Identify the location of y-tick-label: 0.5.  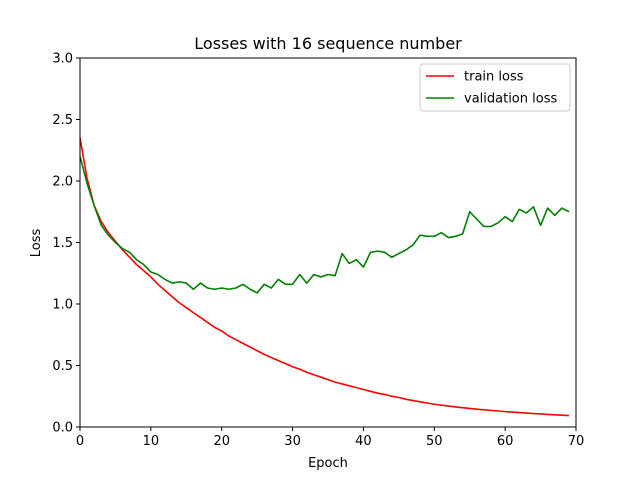
(62, 366).